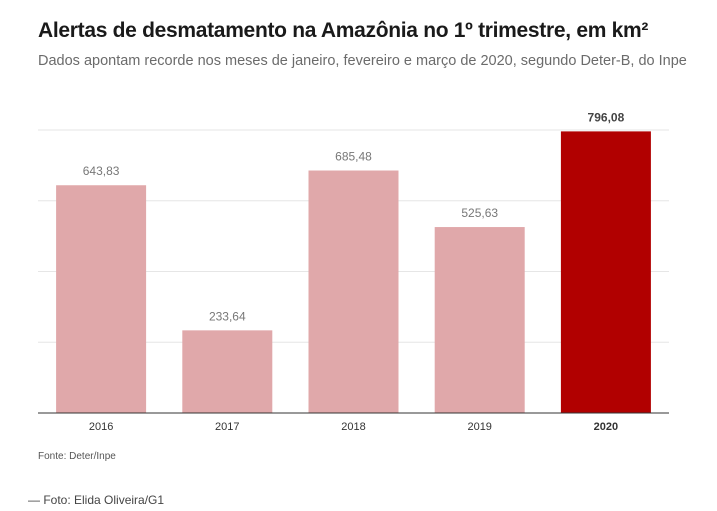 This screenshot has width=717, height=511. Describe the element at coordinates (479, 427) in the screenshot. I see `x-tick-label: 2019` at that location.